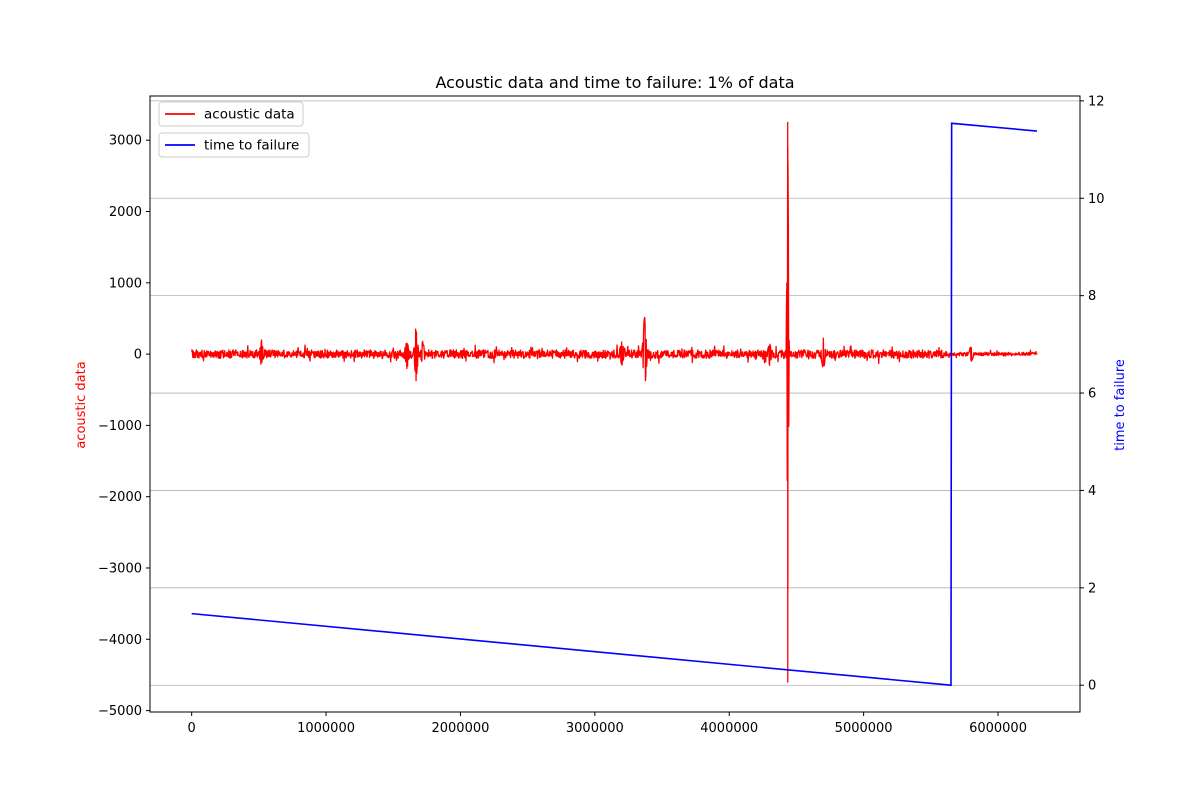 The image size is (1200, 800). What do you see at coordinates (864, 728) in the screenshot?
I see `x-tick-label: 5000000` at bounding box center [864, 728].